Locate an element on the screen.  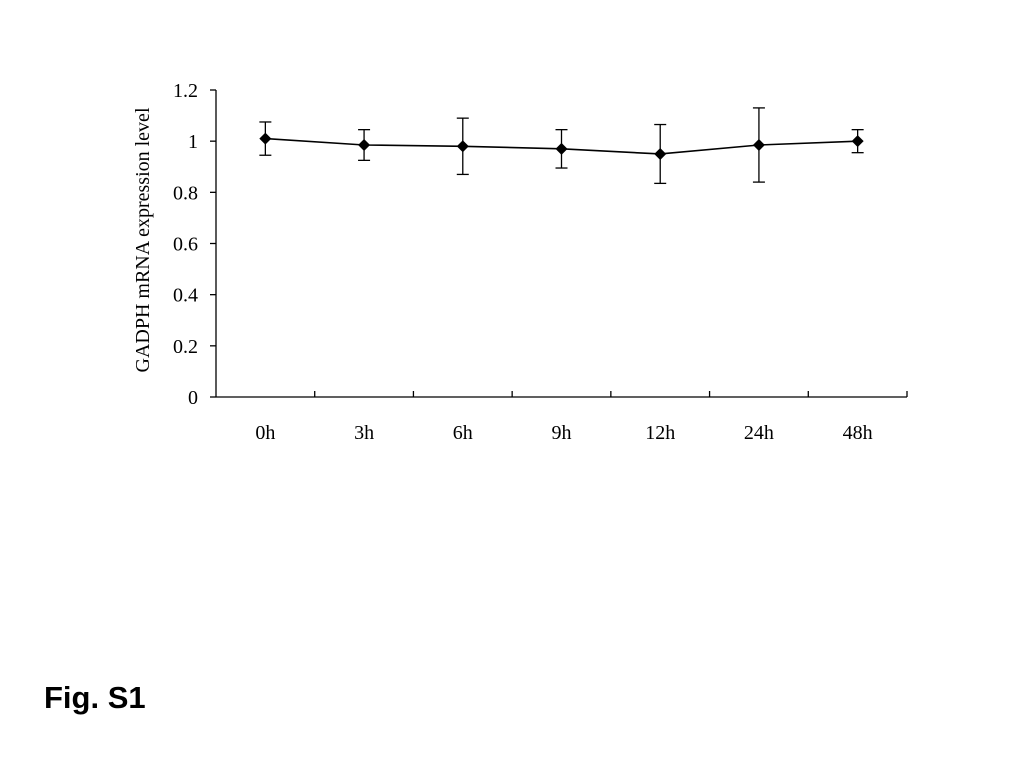
y-tick-label: 0.4 is located at coordinates (185, 296).